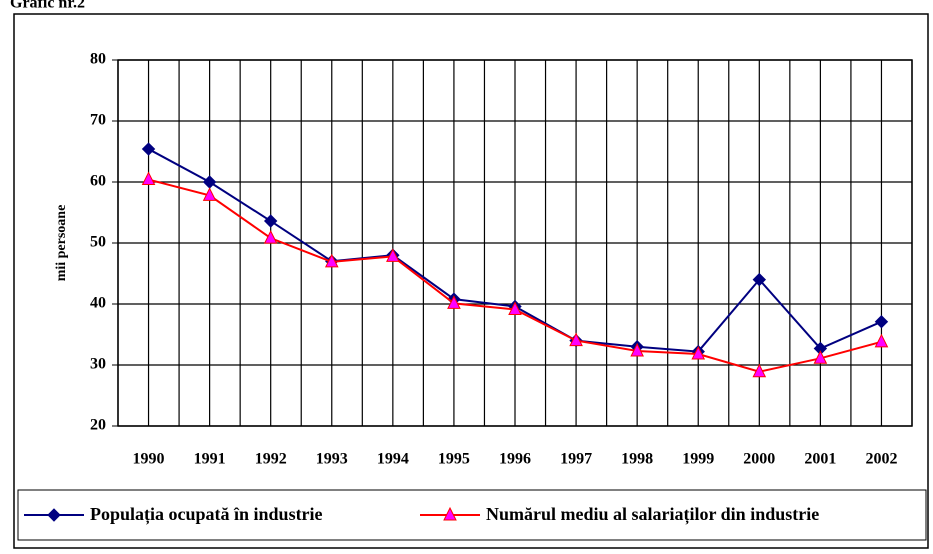  What do you see at coordinates (515, 459) in the screenshot?
I see `x-tick-label: 1996` at bounding box center [515, 459].